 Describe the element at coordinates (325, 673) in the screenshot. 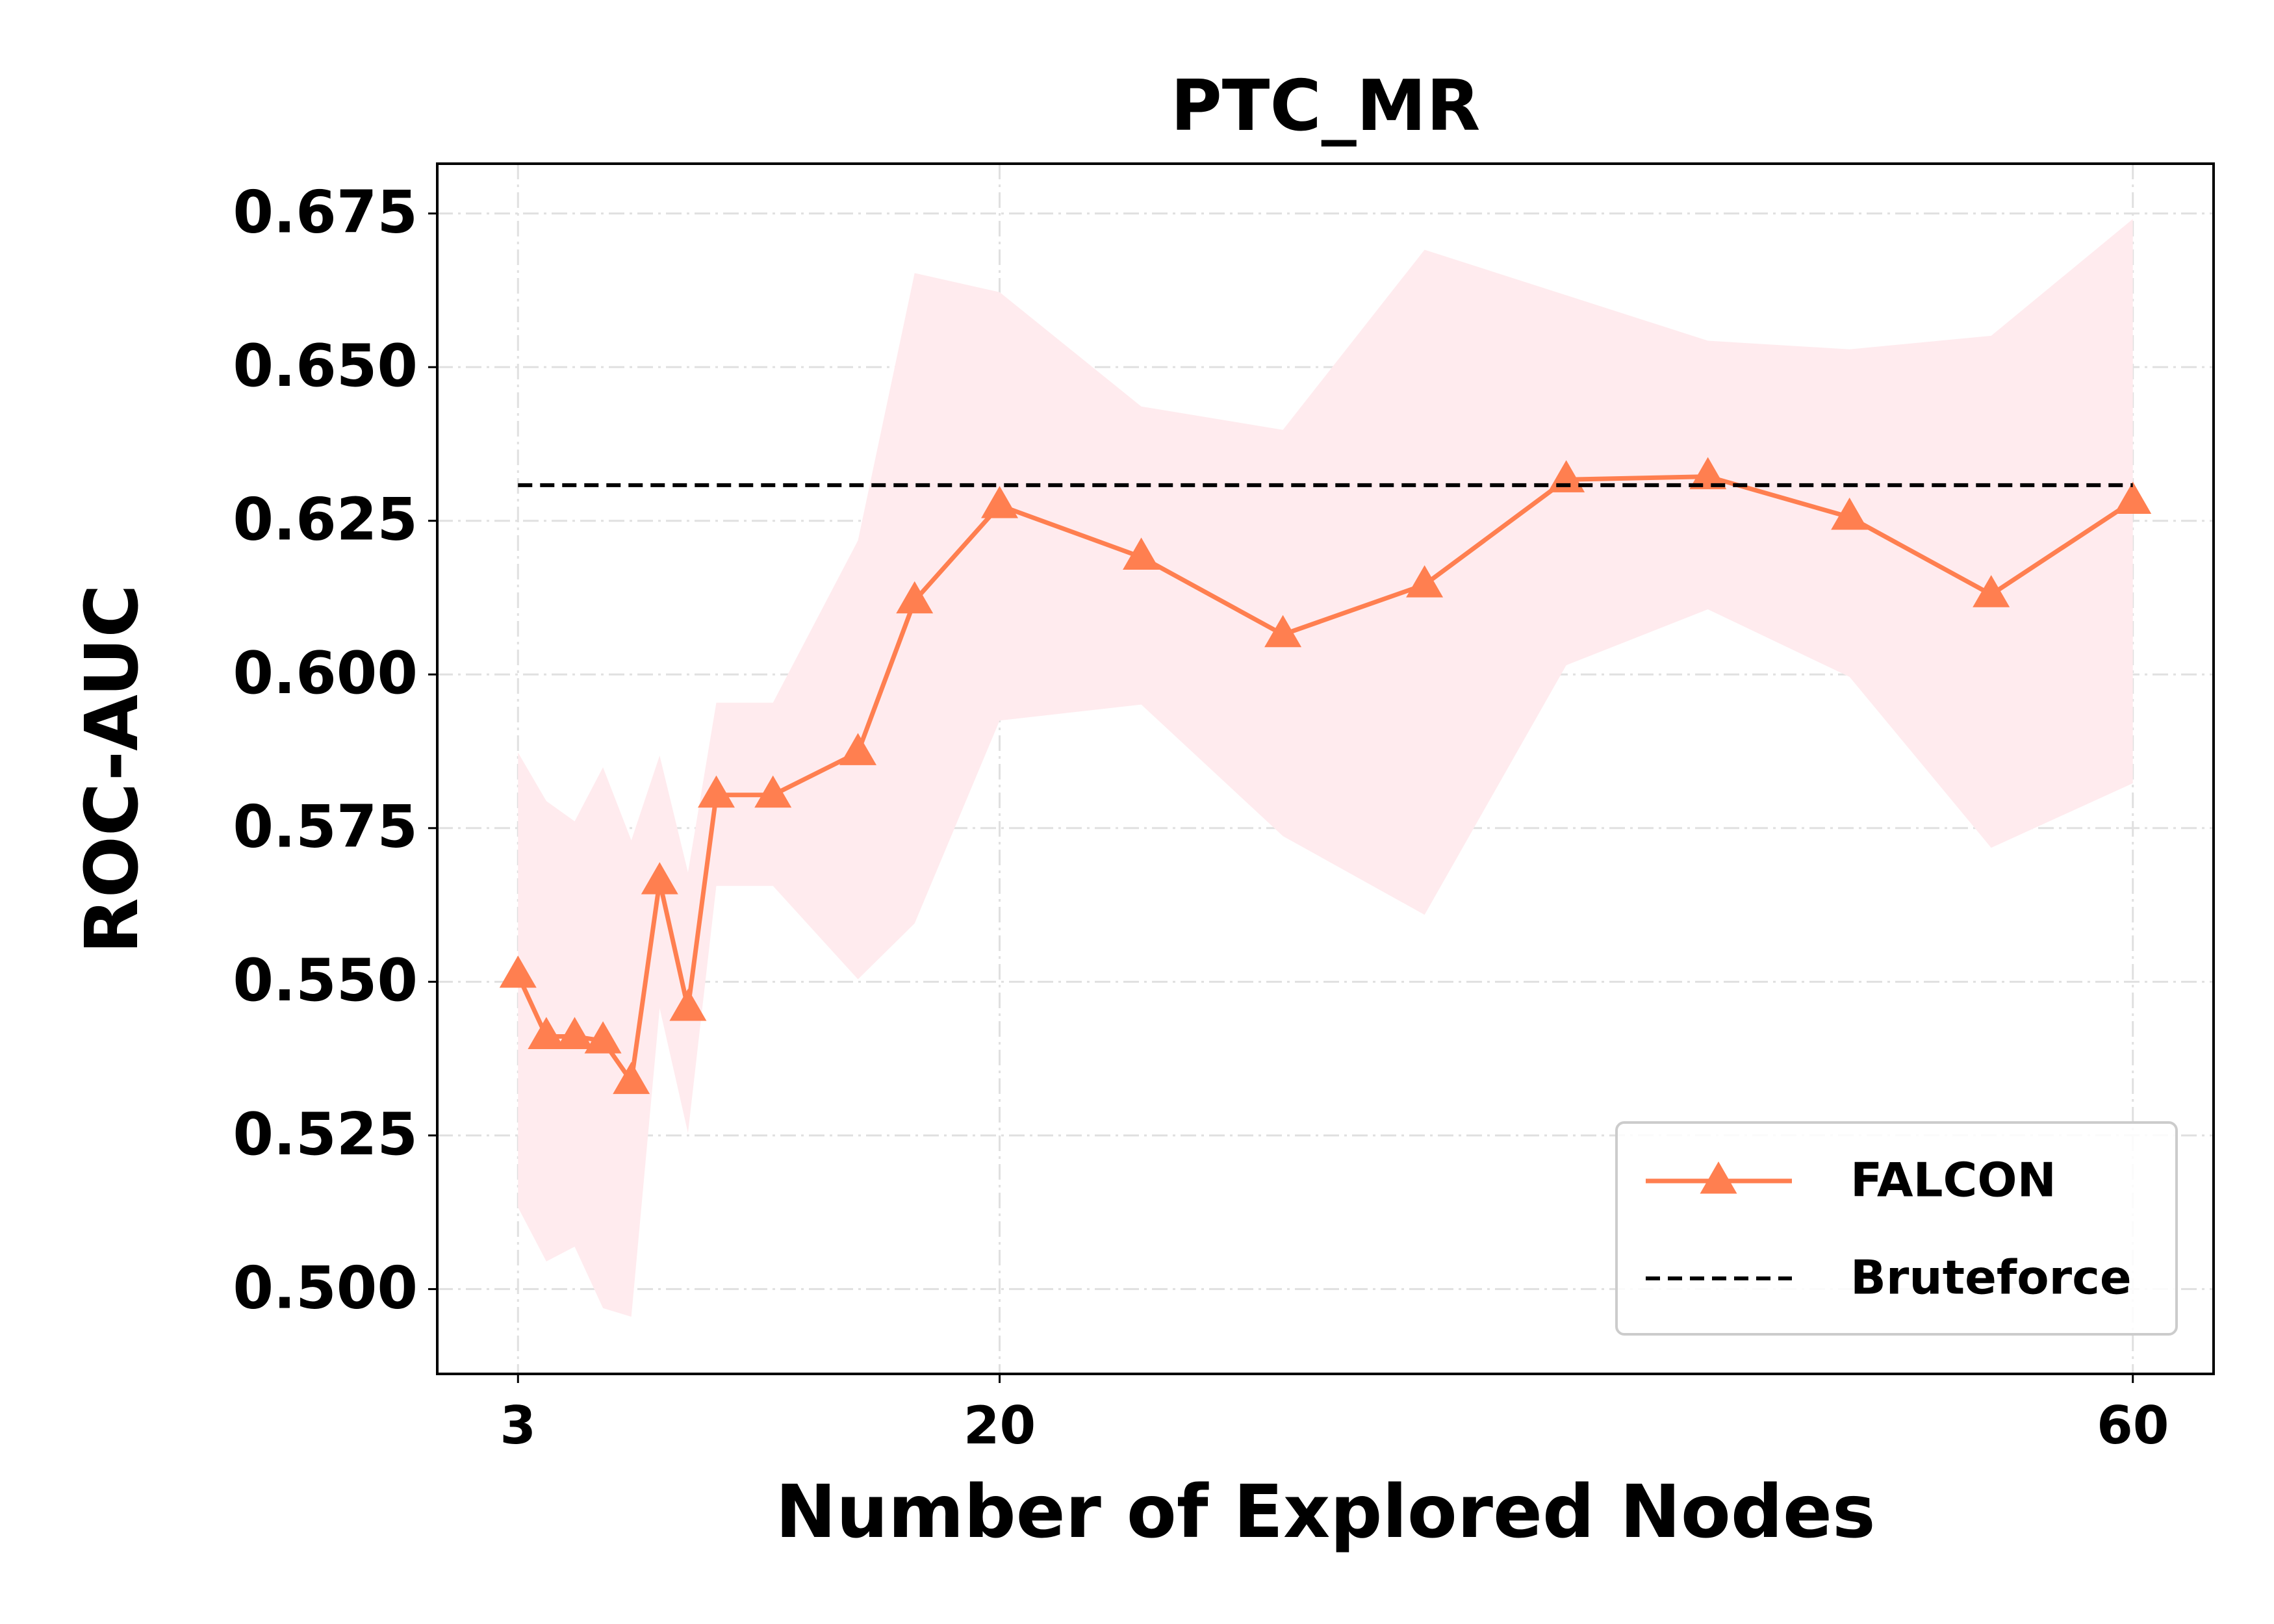

I see `y-tick-label: 0.600` at that location.